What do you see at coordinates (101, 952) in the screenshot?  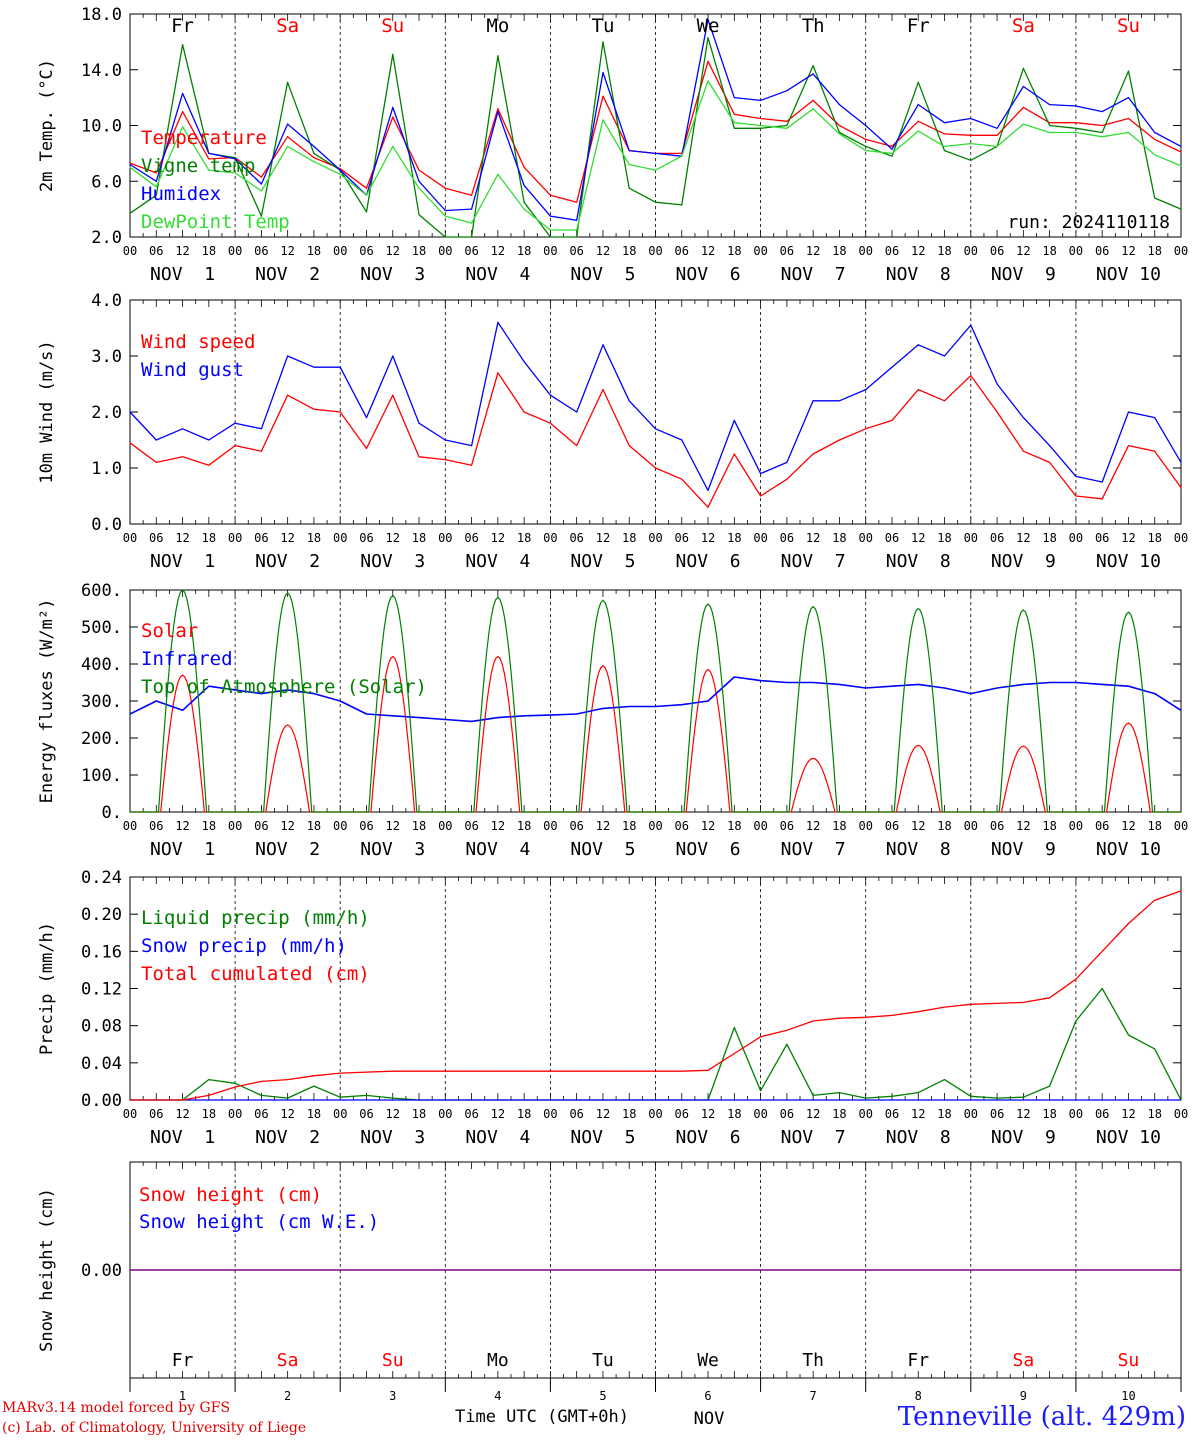 I see `y-tick-label: 0.16` at bounding box center [101, 952].